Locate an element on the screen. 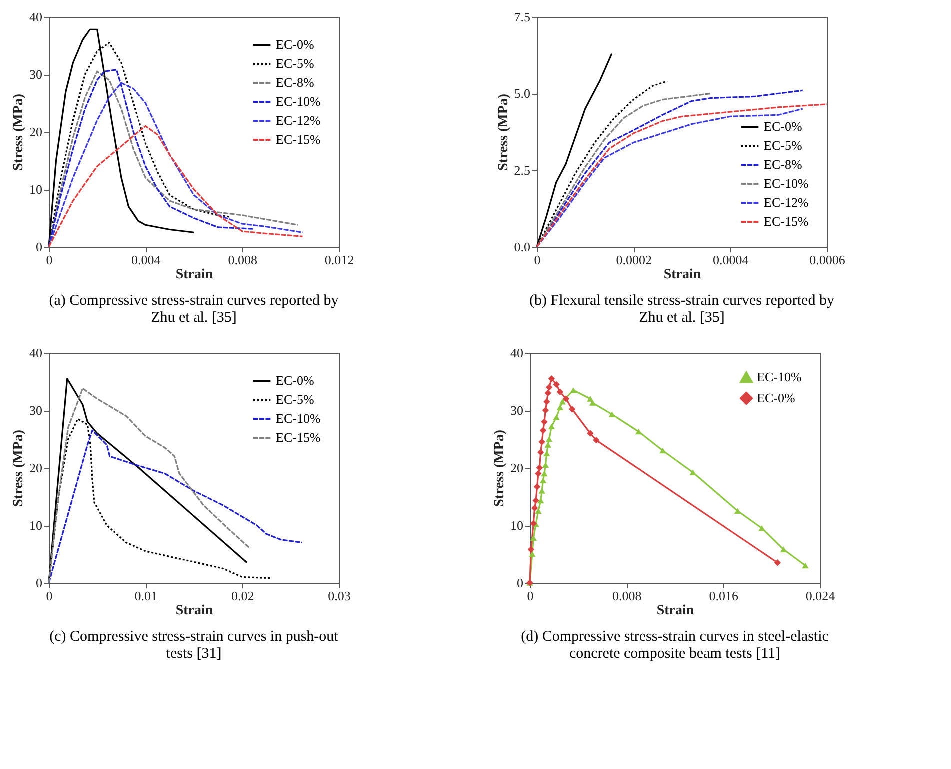 This screenshot has height=769, width=951. x-tick-label: 0.02 is located at coordinates (242, 596).